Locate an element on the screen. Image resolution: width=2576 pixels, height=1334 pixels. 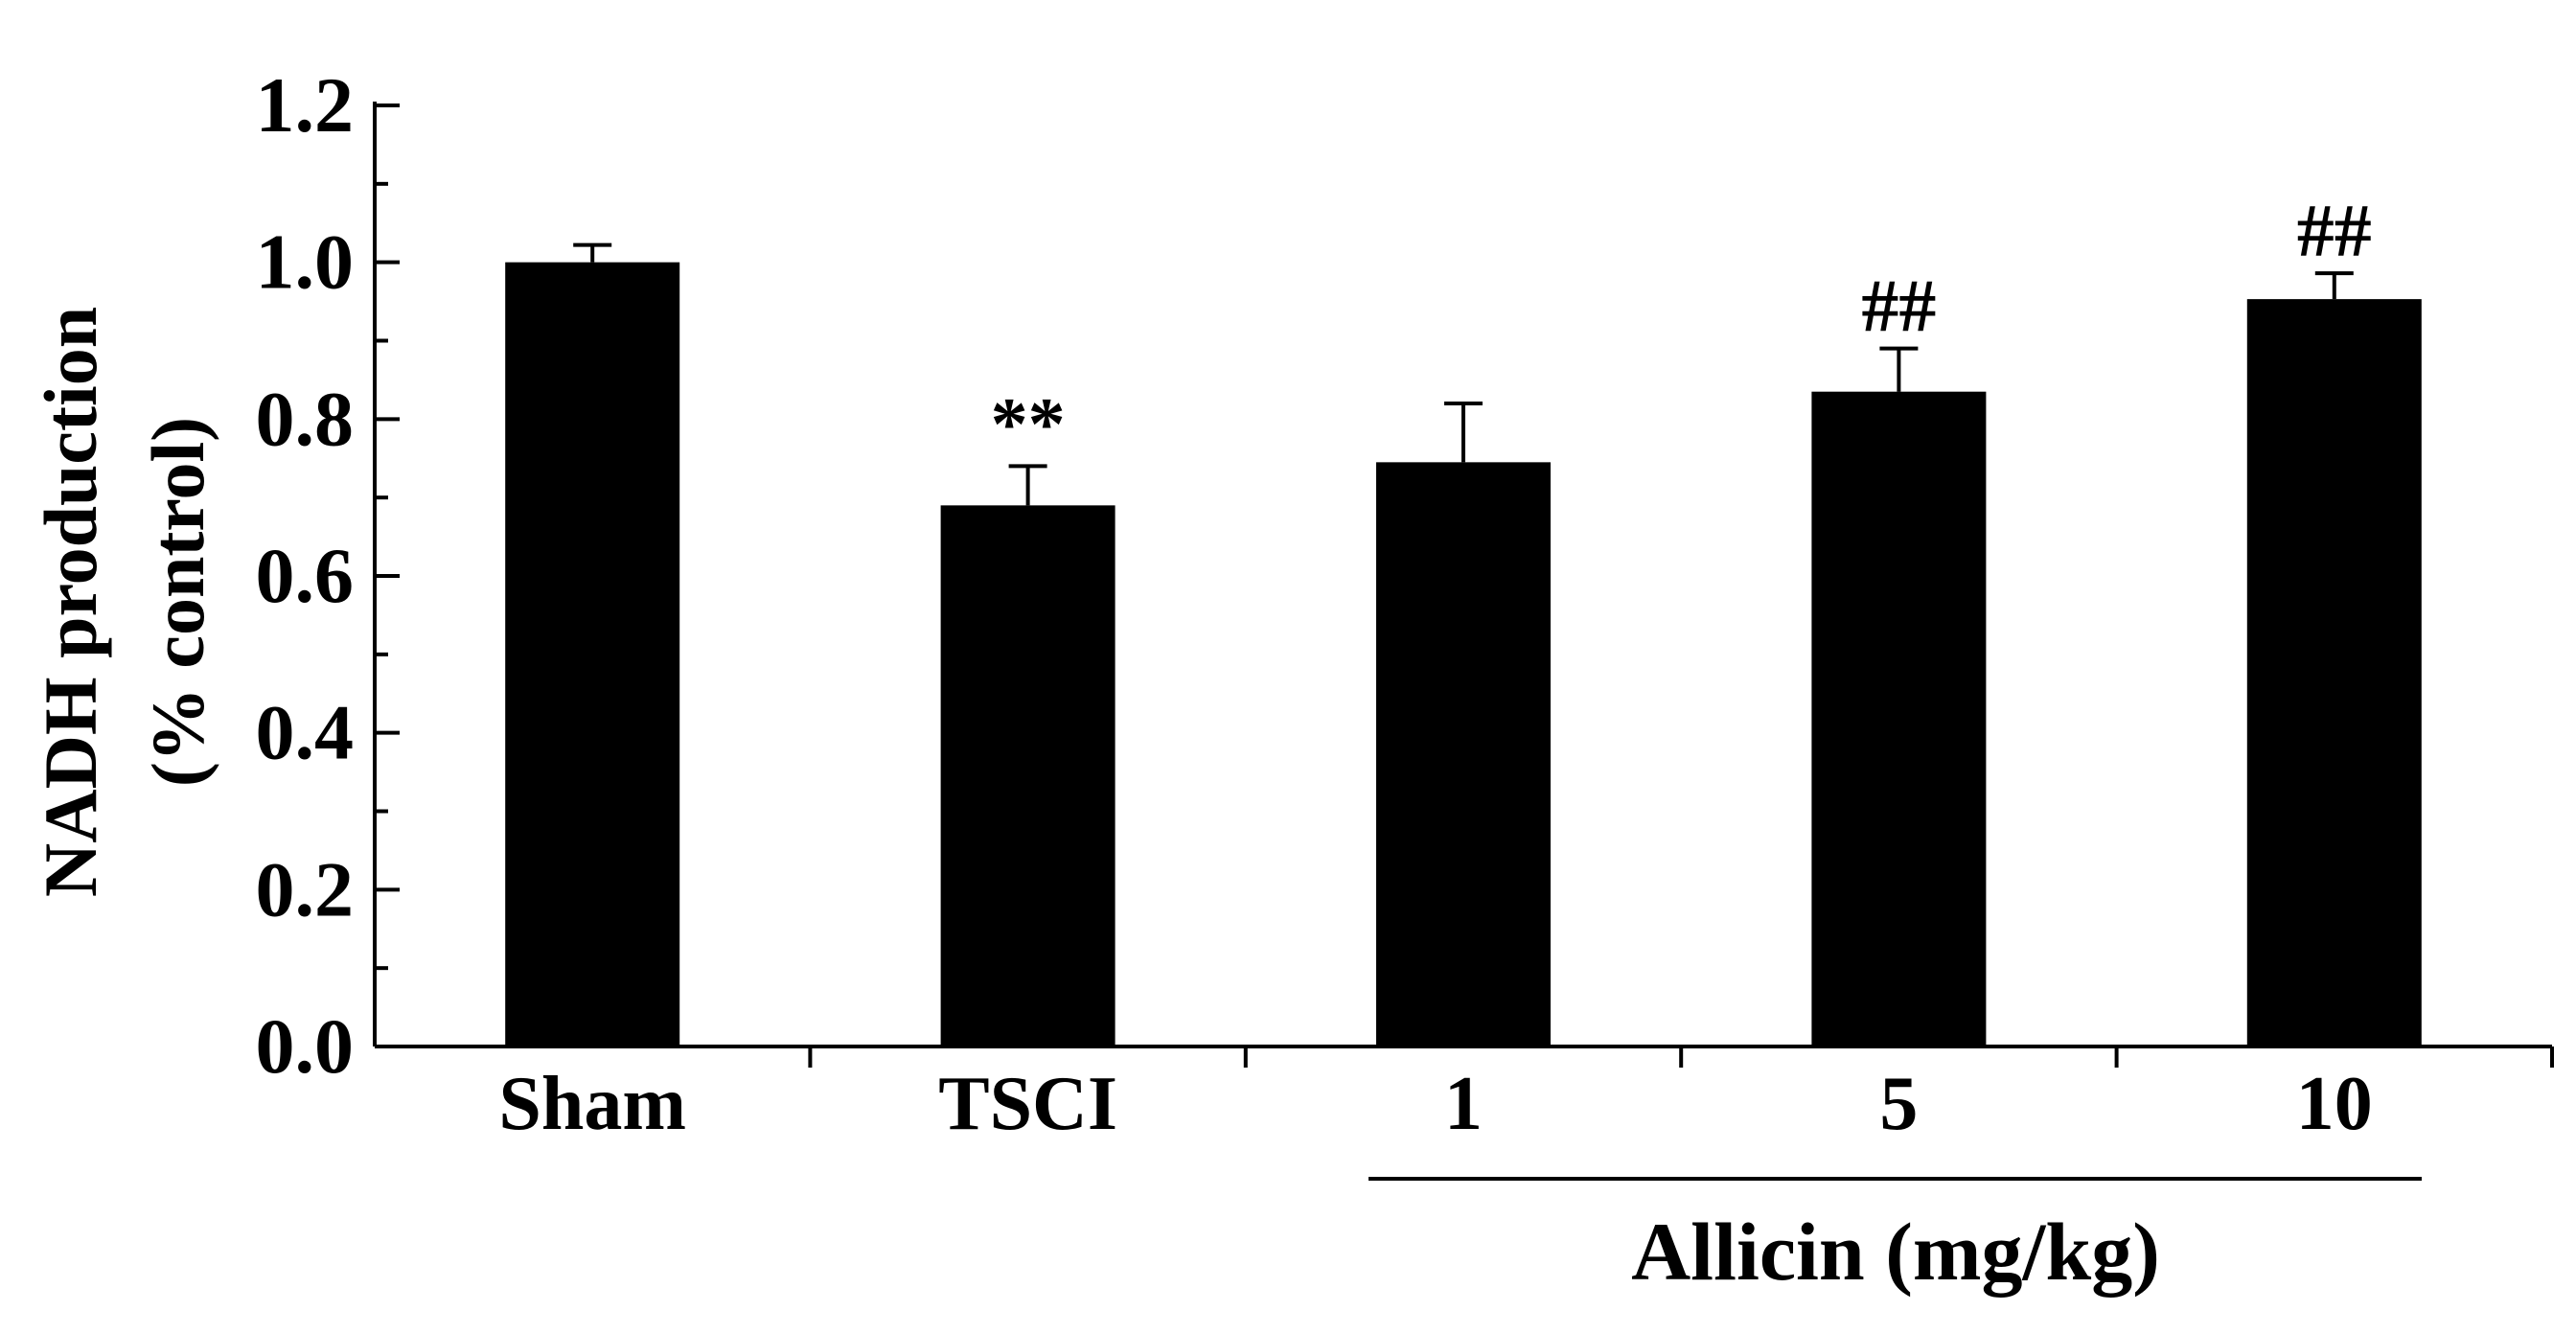
x-tick-label: TSCI is located at coordinates (1027, 1104).